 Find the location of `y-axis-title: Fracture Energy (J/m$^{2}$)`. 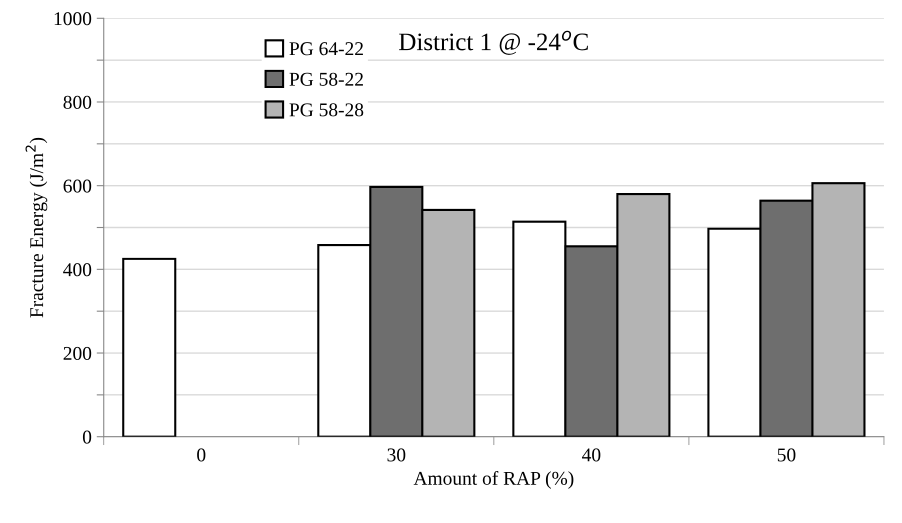

y-axis-title: Fracture Energy (J/m$^{2}$) is located at coordinates (37, 228).